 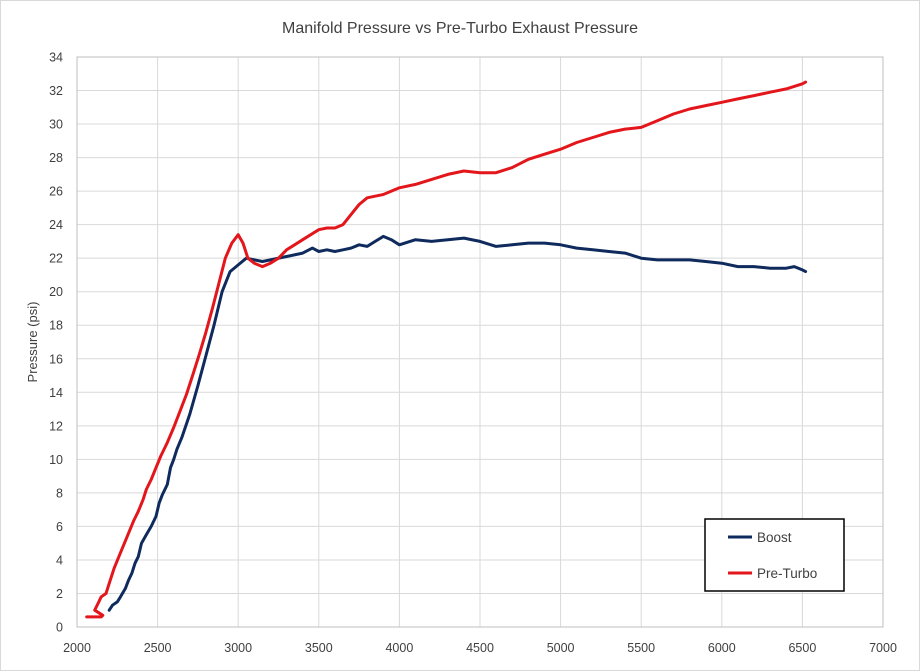 I want to click on x-tick-label: 2000, so click(x=77, y=648).